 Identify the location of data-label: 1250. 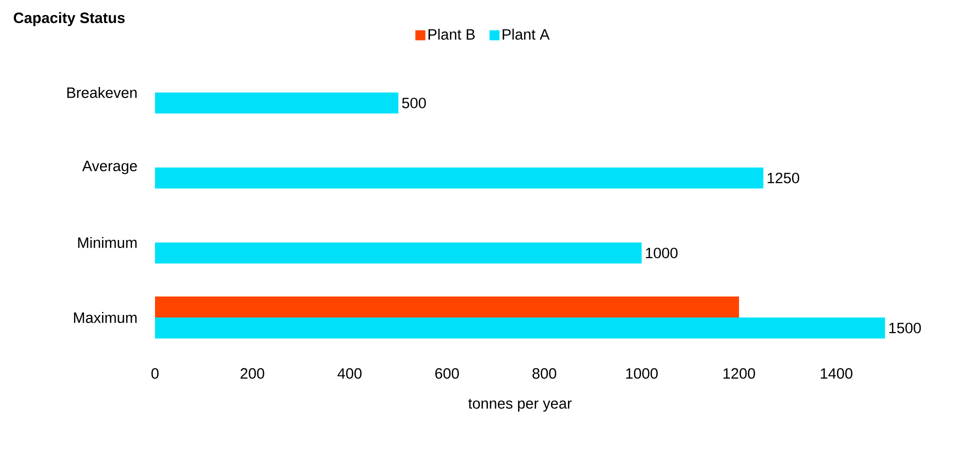
(784, 178).